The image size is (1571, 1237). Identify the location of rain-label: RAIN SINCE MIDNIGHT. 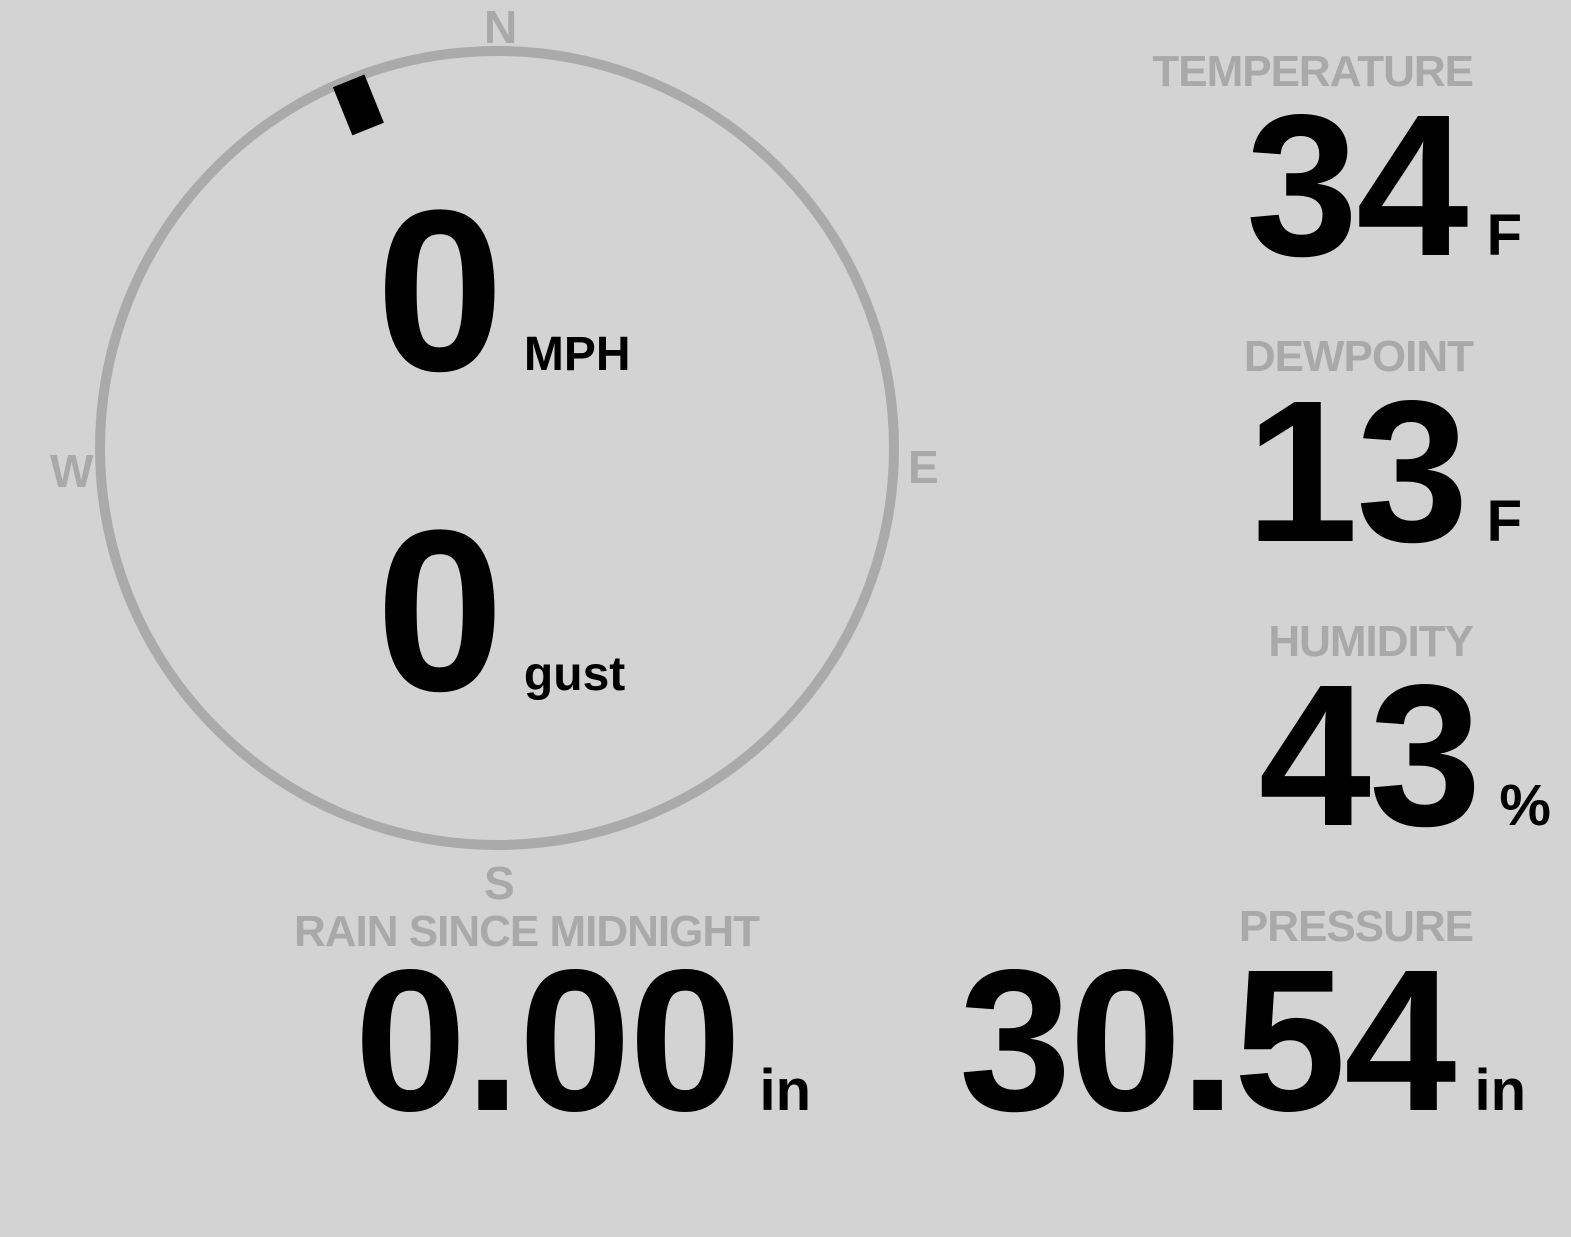
(527, 931).